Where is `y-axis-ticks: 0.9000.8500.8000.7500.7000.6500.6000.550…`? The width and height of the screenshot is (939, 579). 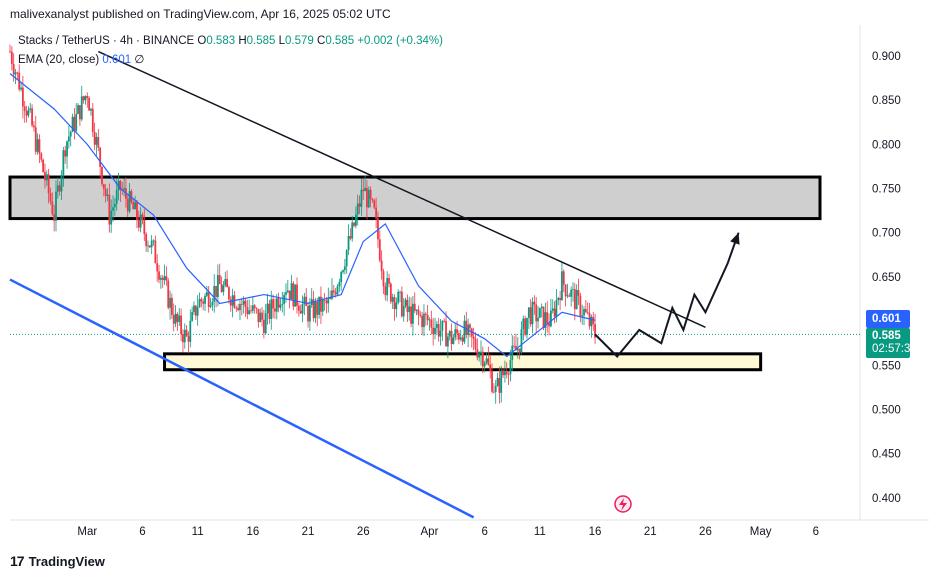
y-axis-ticks: 0.9000.8500.8000.7500.7000.6500.6000.550… is located at coordinates (886, 278).